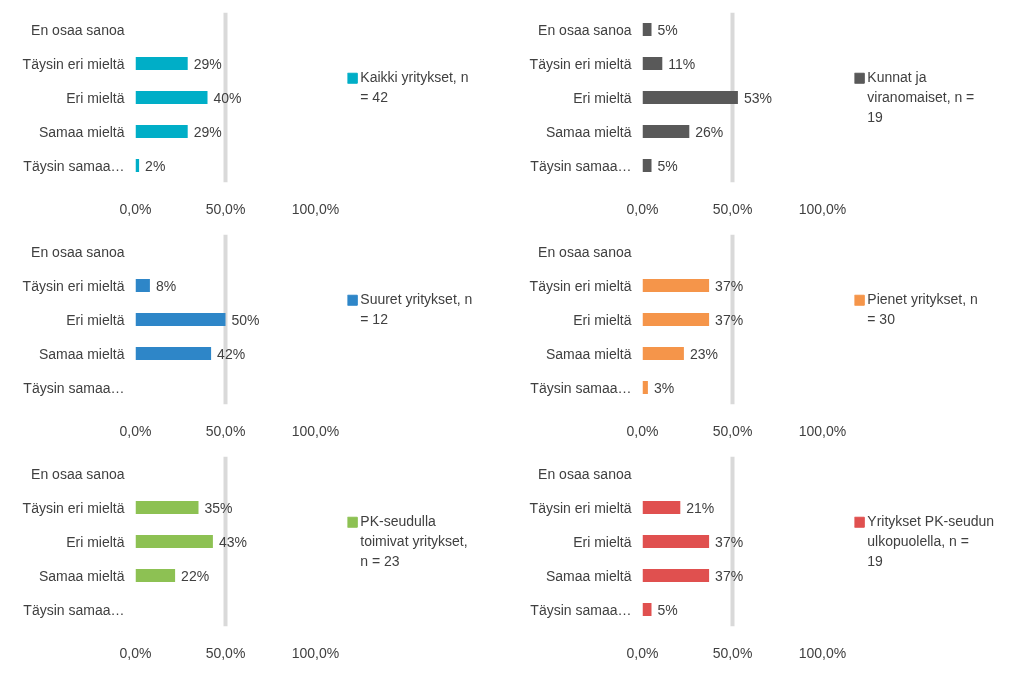 The width and height of the screenshot is (1014, 673). I want to click on data-label: 43%, so click(232, 541).